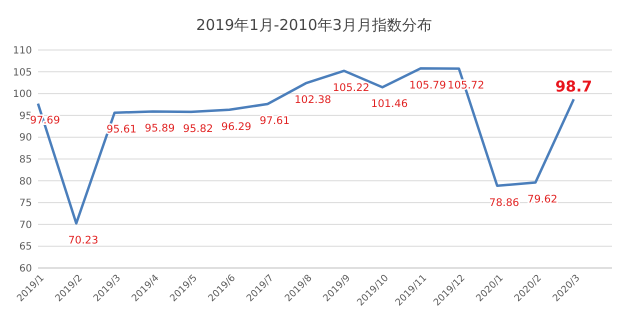 The image size is (628, 321). Describe the element at coordinates (22, 51) in the screenshot. I see `y-tick-label: 110` at that location.